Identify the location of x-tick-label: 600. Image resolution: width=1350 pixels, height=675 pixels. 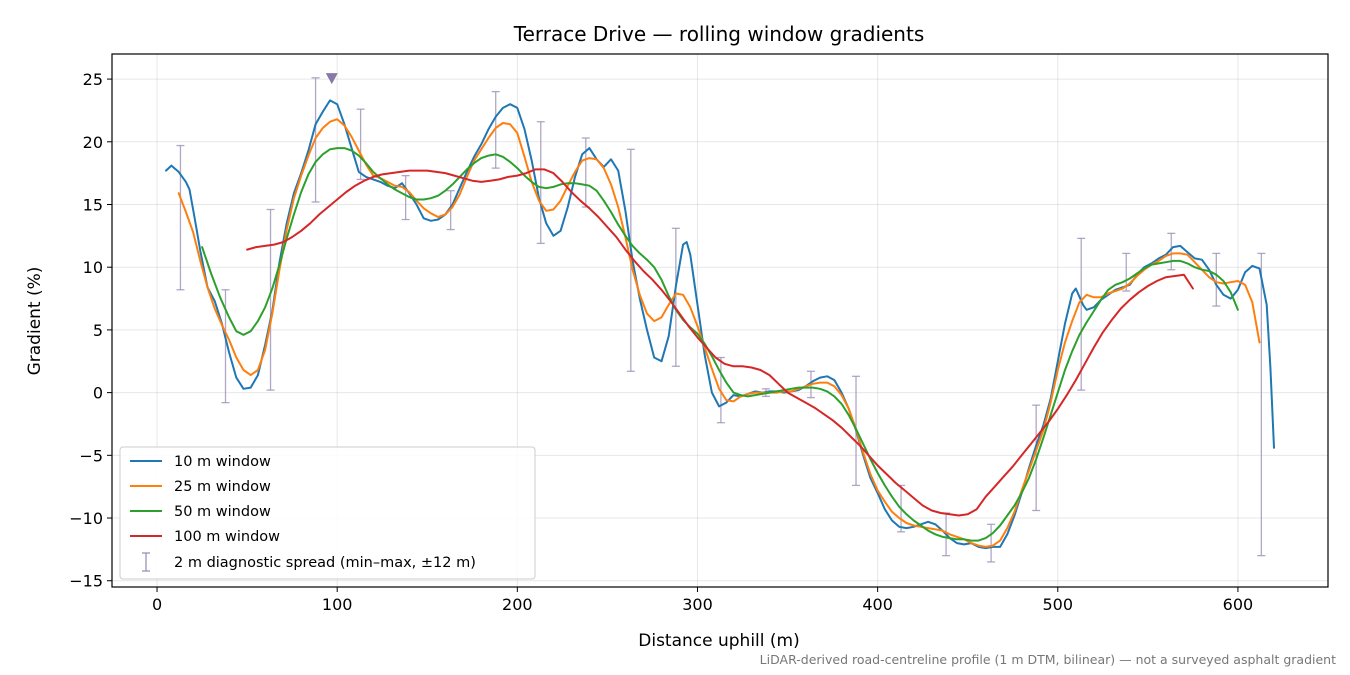
(1238, 604).